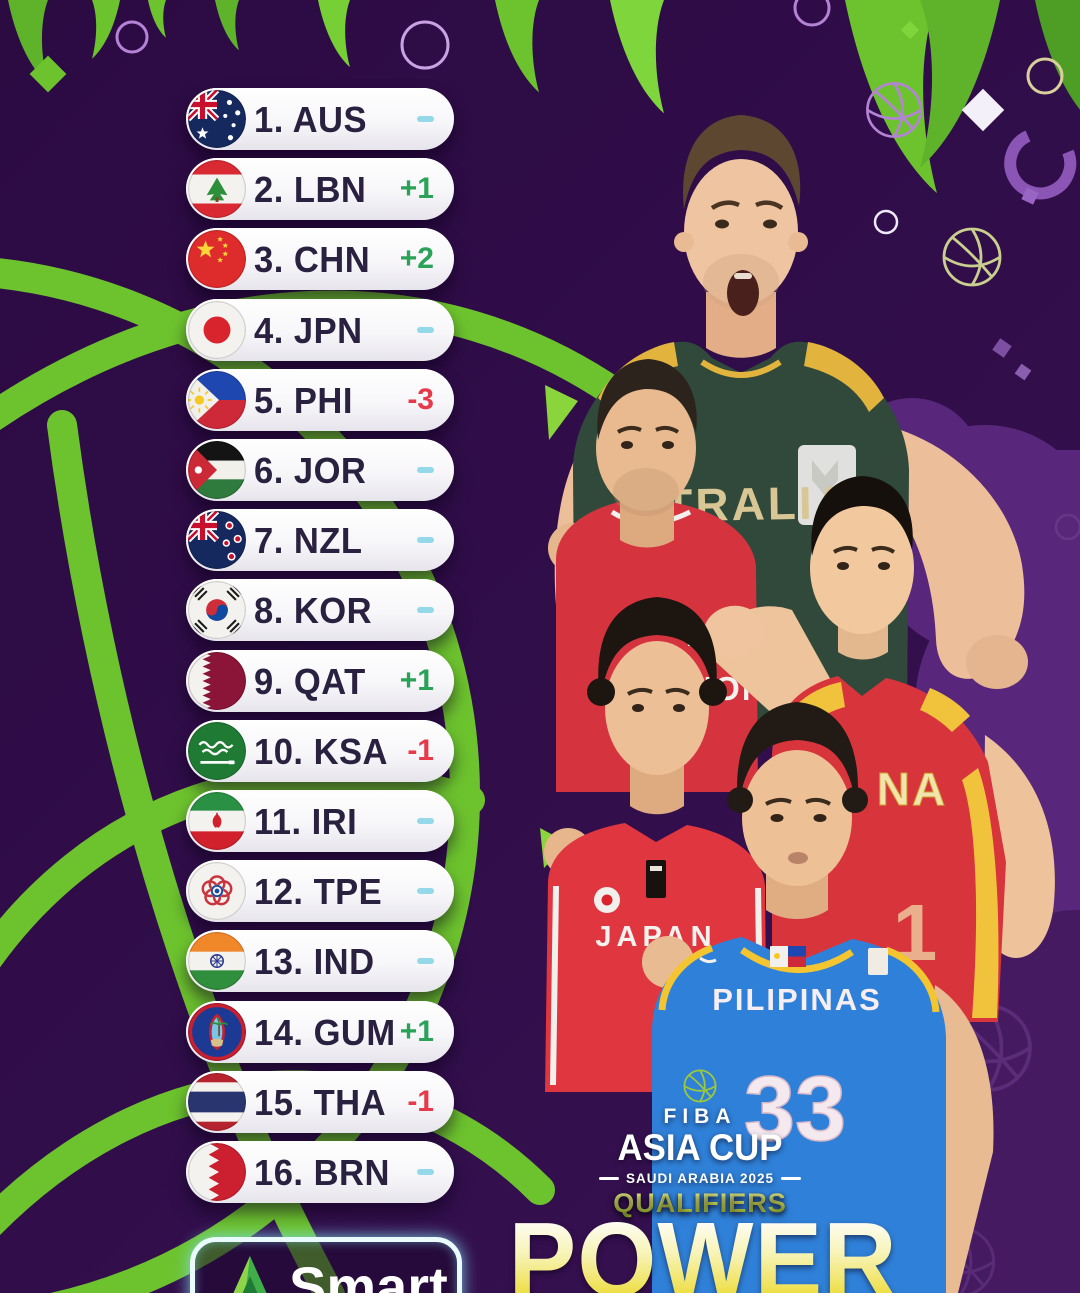 This screenshot has height=1293, width=1080. Describe the element at coordinates (700, 1147) in the screenshot. I see `event-title: ASIA CUP` at that location.